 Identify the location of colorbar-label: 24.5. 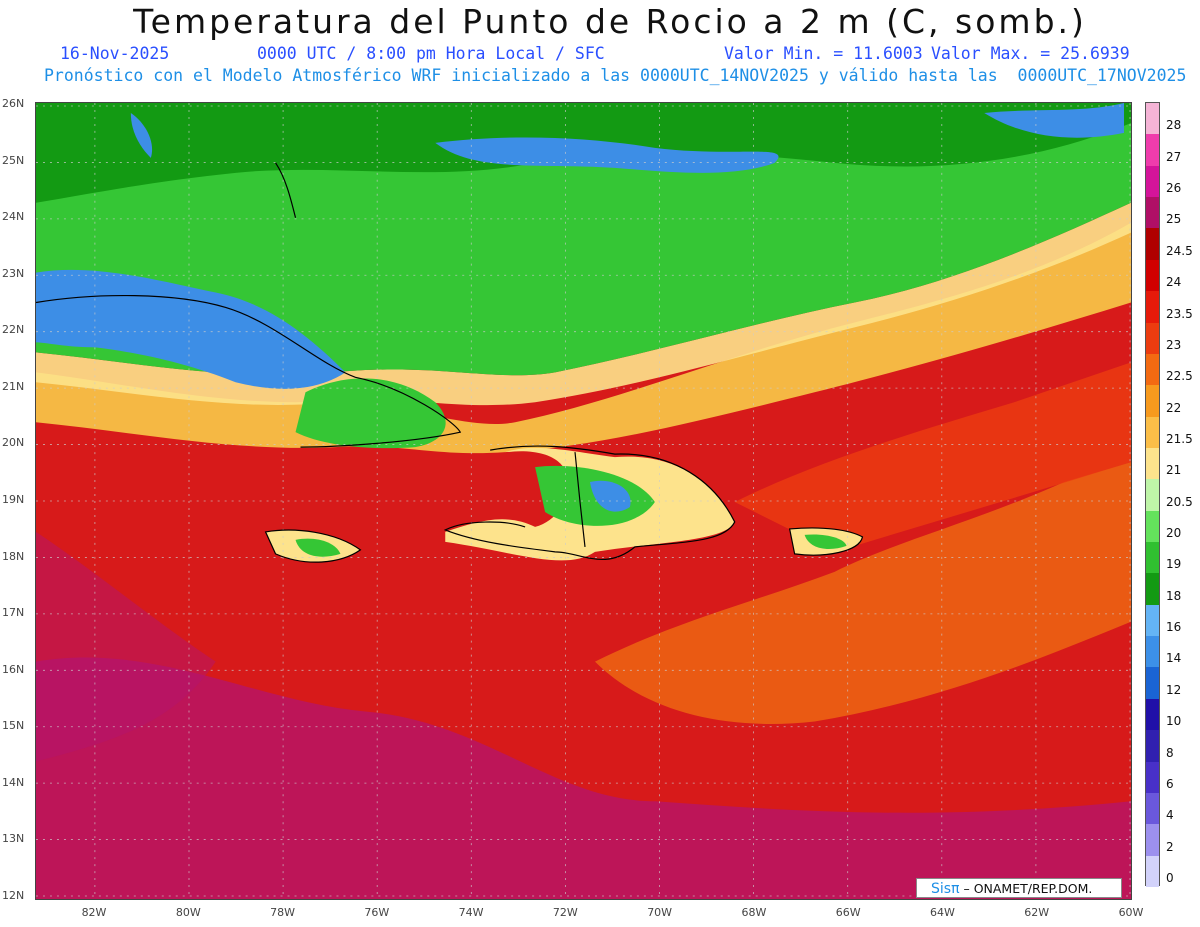
(1179, 250).